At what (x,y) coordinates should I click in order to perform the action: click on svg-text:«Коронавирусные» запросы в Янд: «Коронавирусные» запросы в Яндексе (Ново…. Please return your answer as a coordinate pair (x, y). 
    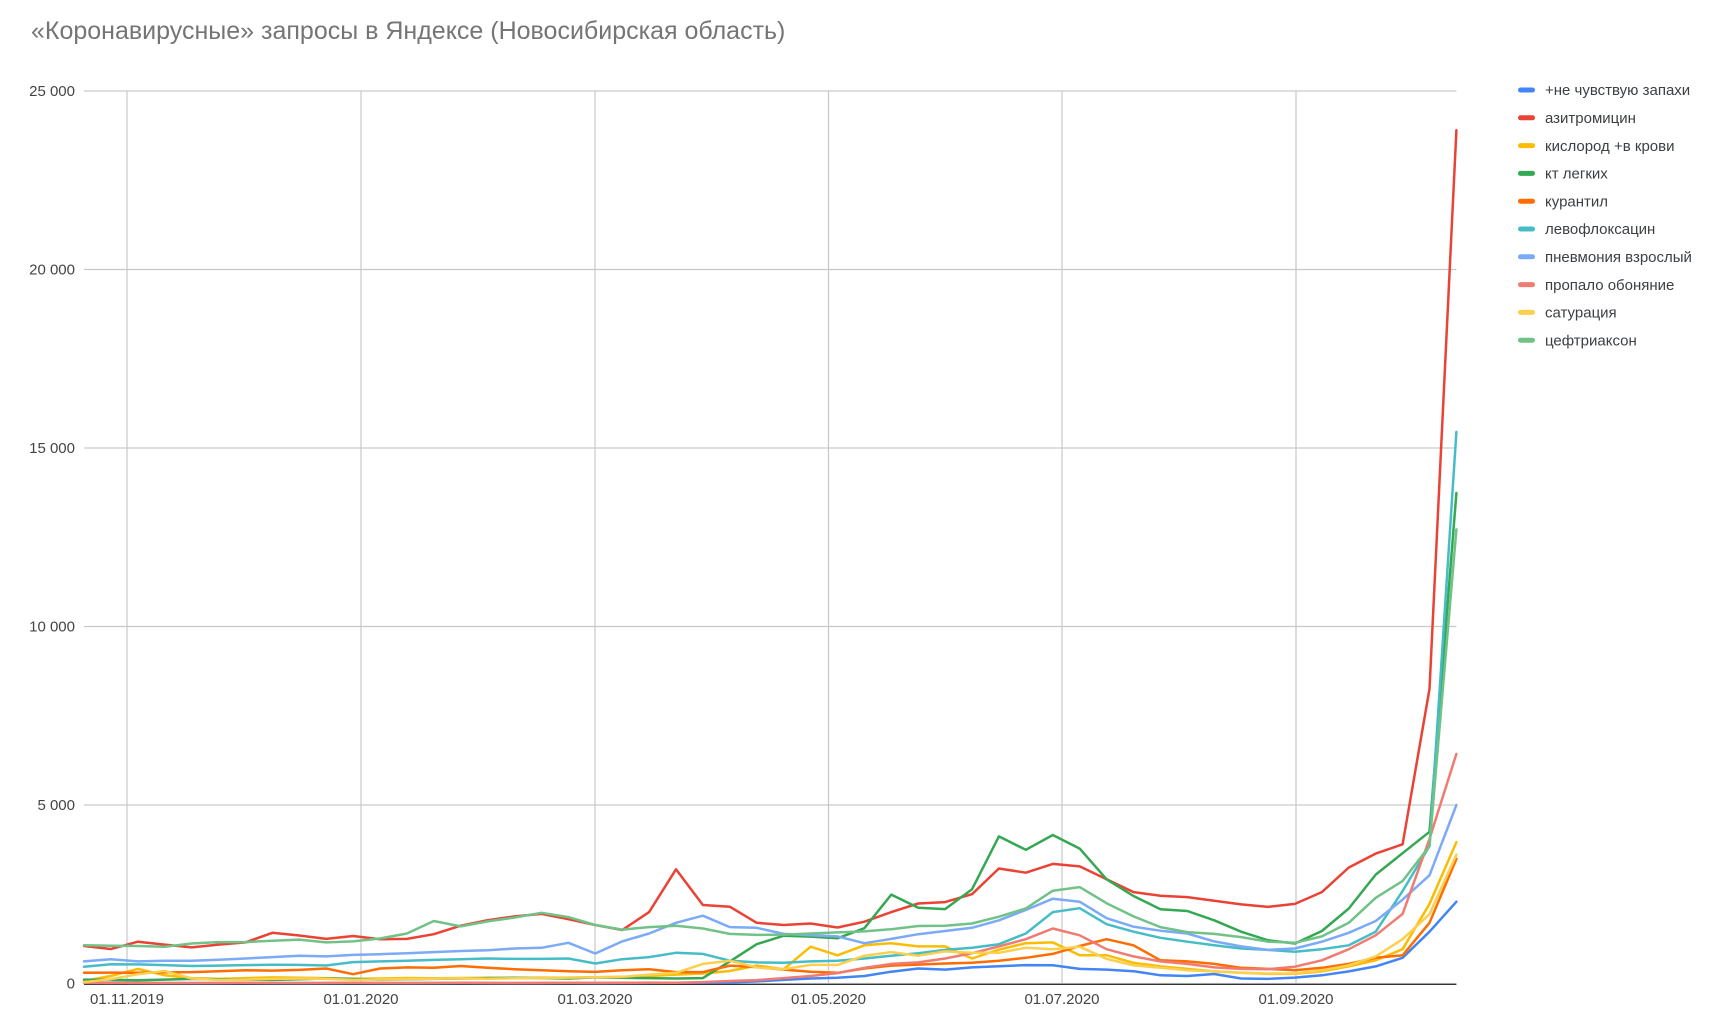
    Looking at the image, I should click on (408, 31).